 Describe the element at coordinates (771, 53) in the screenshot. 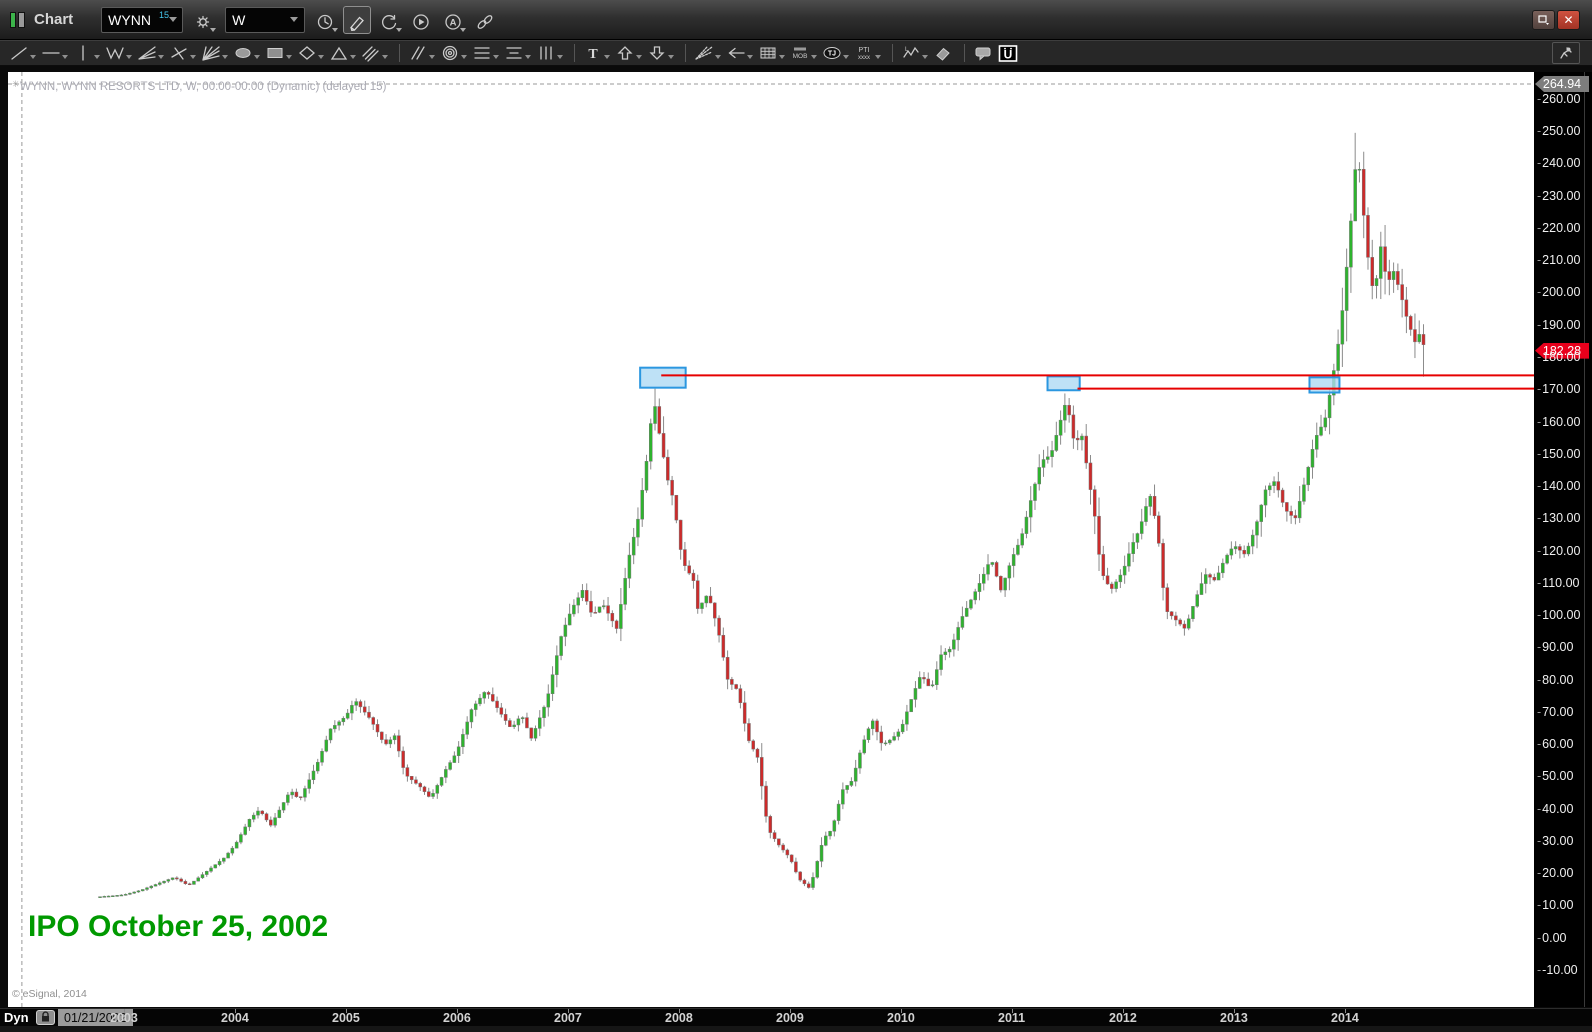

I see `cycle-grid-tool` at that location.